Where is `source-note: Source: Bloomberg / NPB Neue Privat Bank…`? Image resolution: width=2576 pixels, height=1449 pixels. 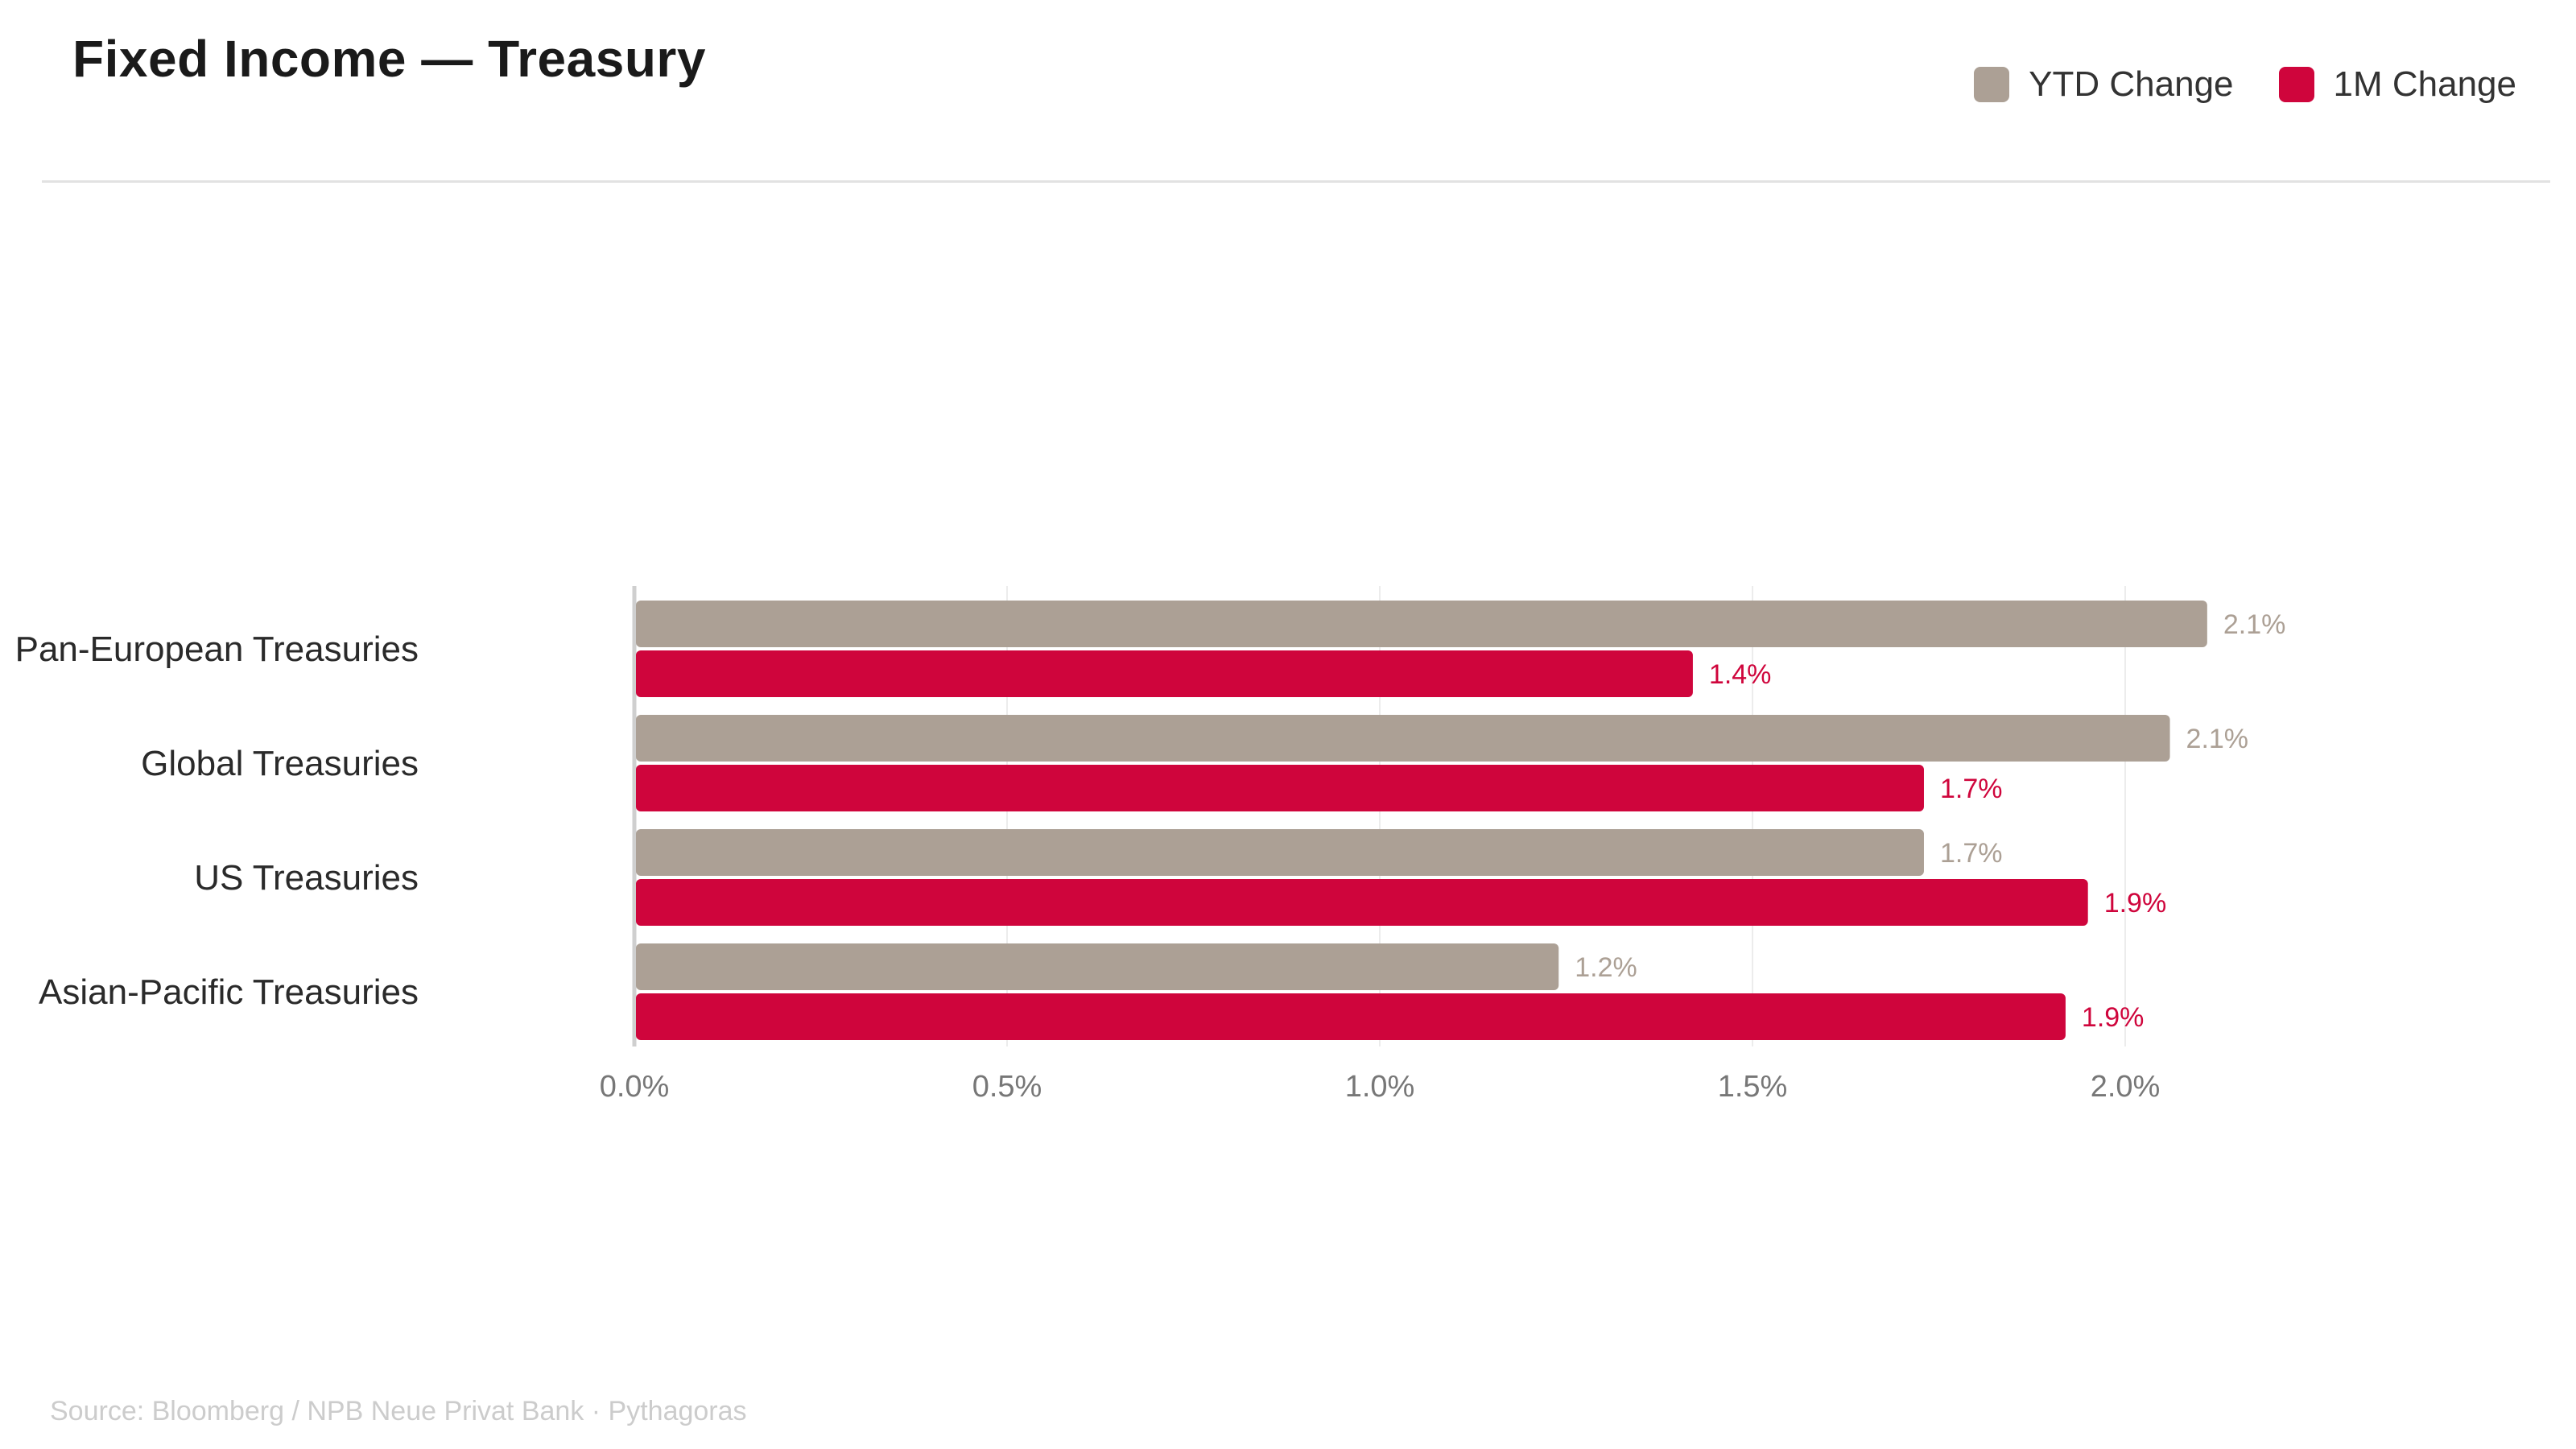
source-note: Source: Bloomberg / NPB Neue Privat Bank… is located at coordinates (398, 1411).